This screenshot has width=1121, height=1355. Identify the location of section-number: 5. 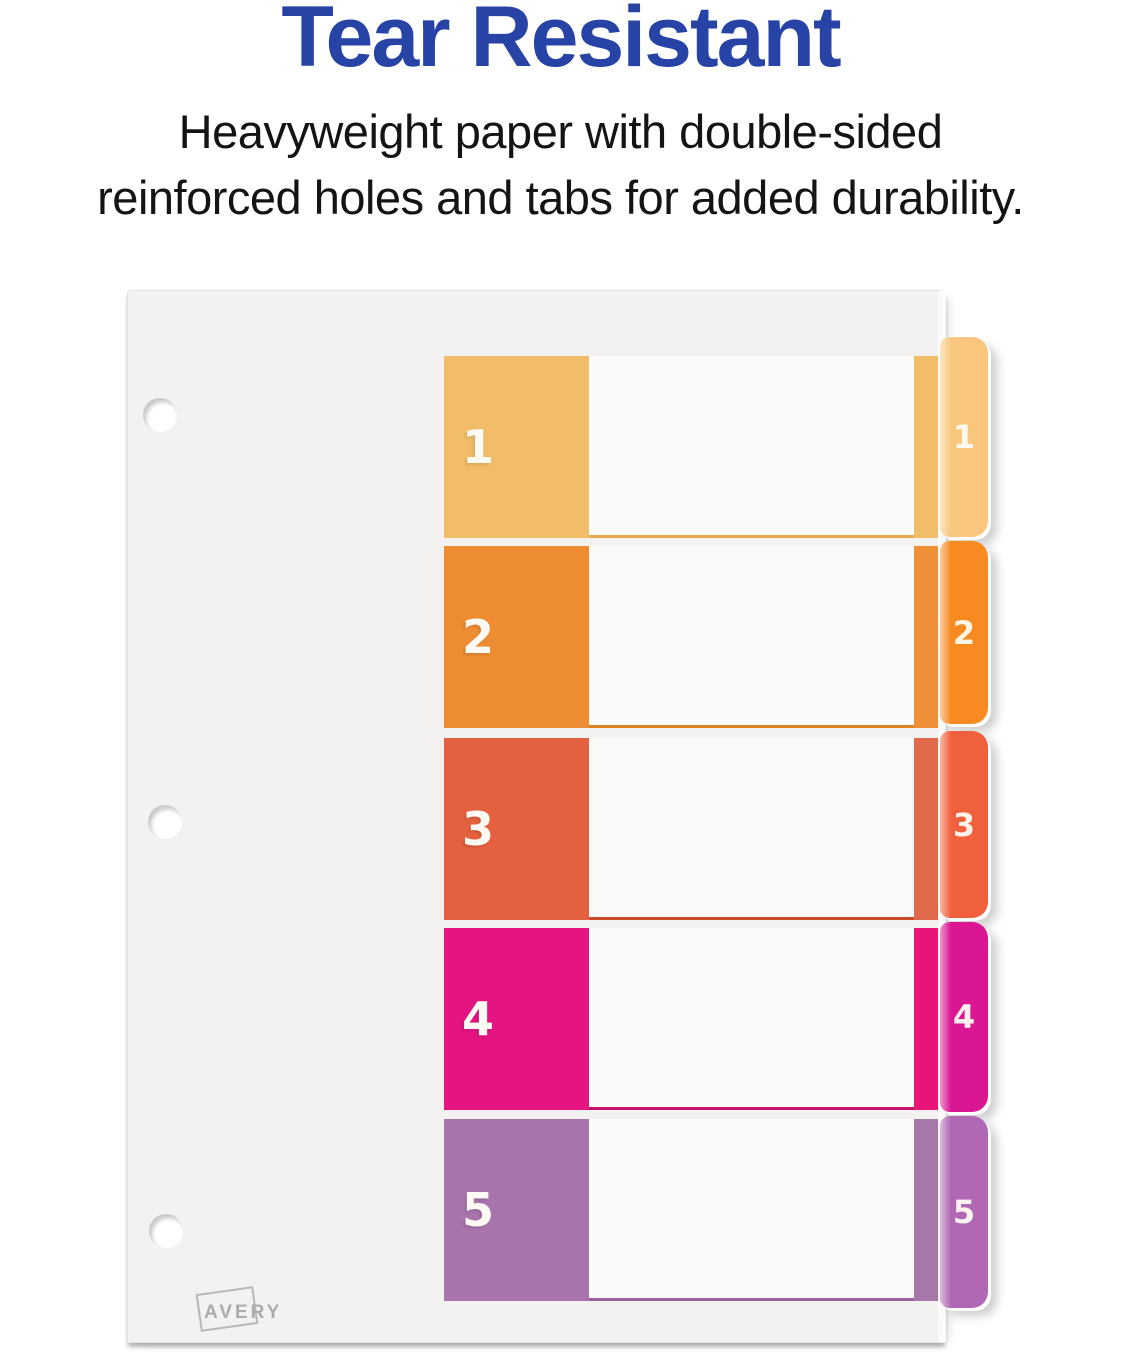
(478, 1210).